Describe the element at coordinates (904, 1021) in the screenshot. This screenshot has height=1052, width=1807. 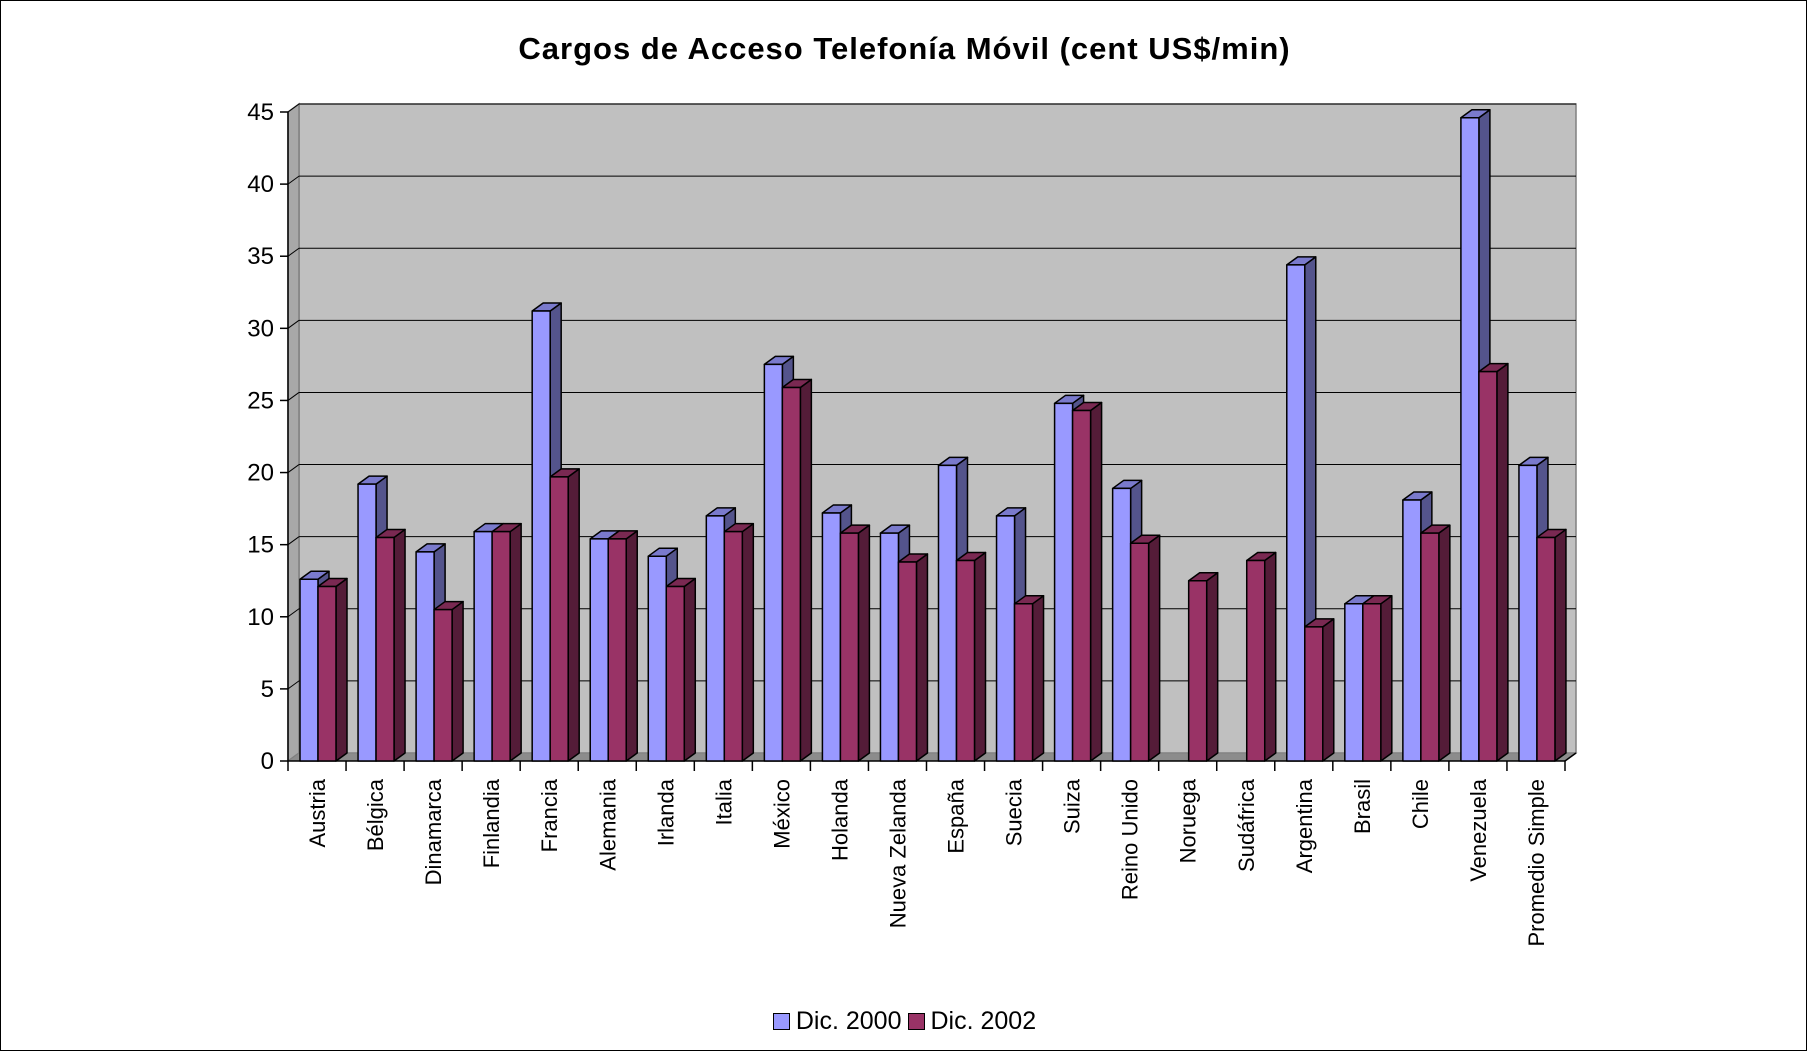
I see `legend: Dic. 2000 Dic. 2002` at that location.